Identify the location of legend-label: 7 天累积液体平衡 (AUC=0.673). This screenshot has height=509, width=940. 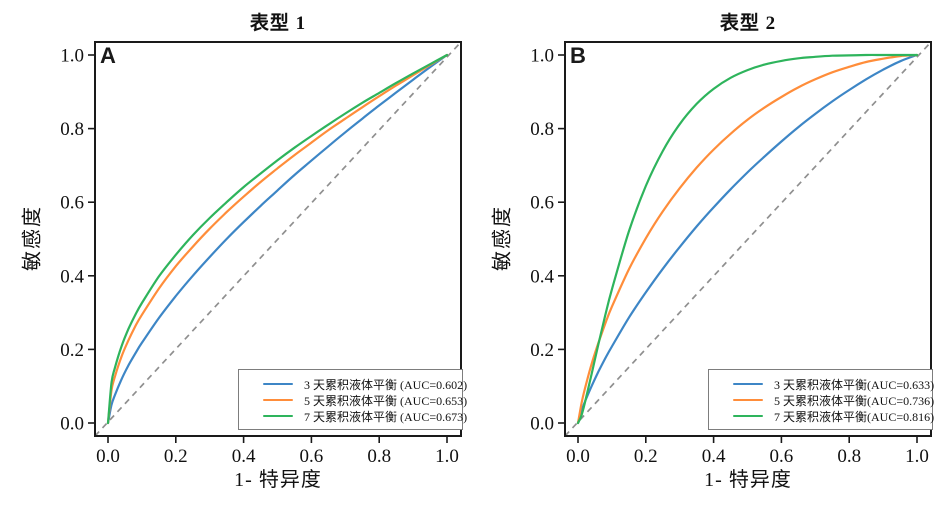
(386, 416).